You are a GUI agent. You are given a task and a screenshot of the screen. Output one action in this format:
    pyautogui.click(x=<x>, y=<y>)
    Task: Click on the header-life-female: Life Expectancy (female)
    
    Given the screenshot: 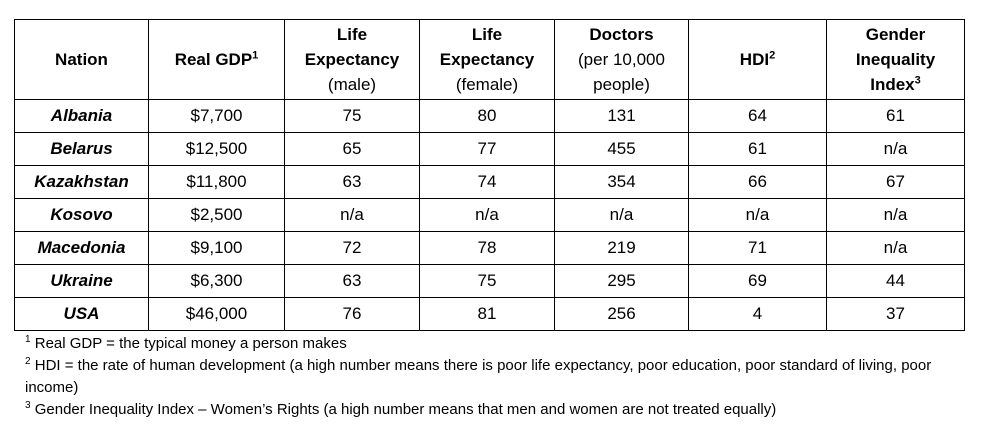 What is the action you would take?
    pyautogui.click(x=487, y=59)
    